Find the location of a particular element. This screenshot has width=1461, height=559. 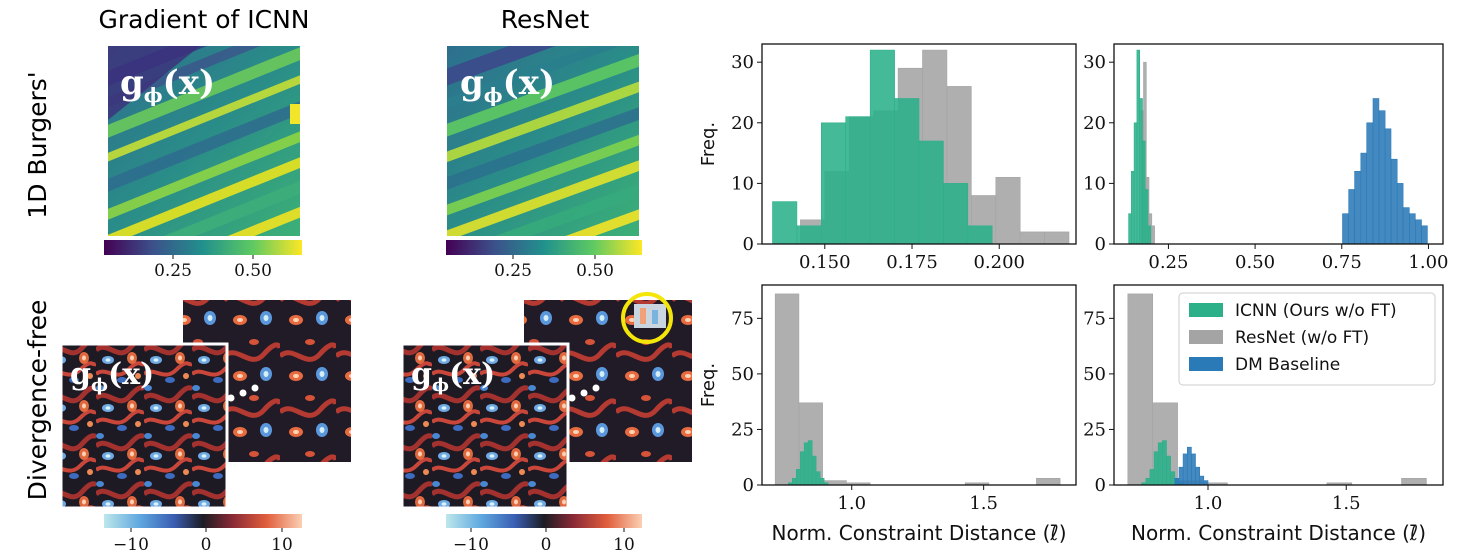

map-label-divfree-resnet: gϕ(x) is located at coordinates (453, 376).